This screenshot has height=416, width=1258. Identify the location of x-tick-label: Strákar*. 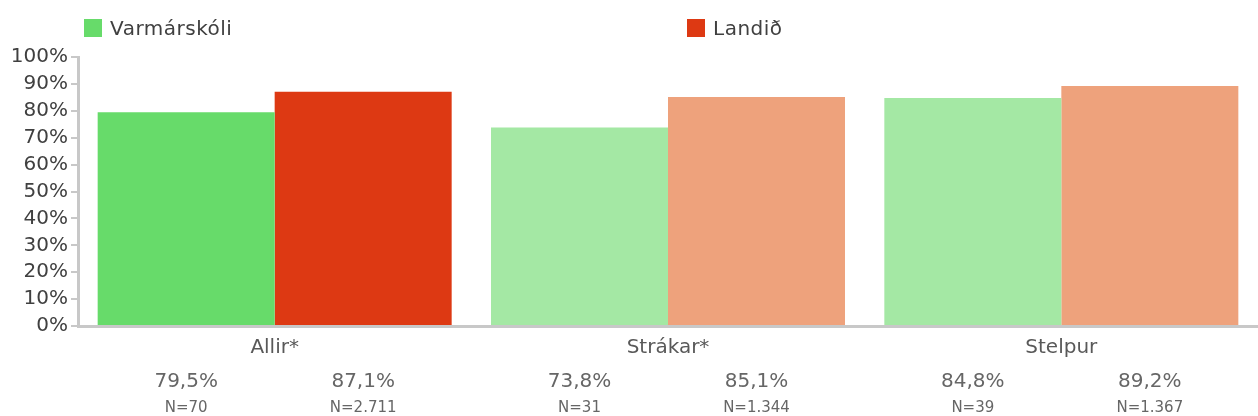
(668, 346).